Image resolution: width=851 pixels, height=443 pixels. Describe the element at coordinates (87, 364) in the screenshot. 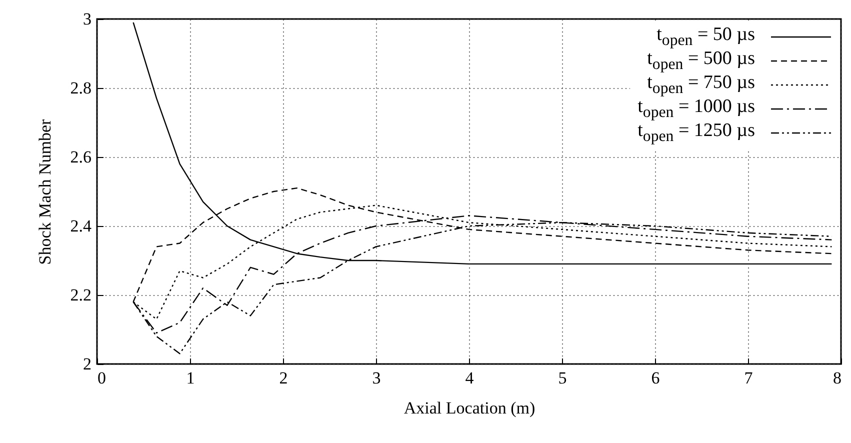

I see `y-tick-label: 2` at that location.